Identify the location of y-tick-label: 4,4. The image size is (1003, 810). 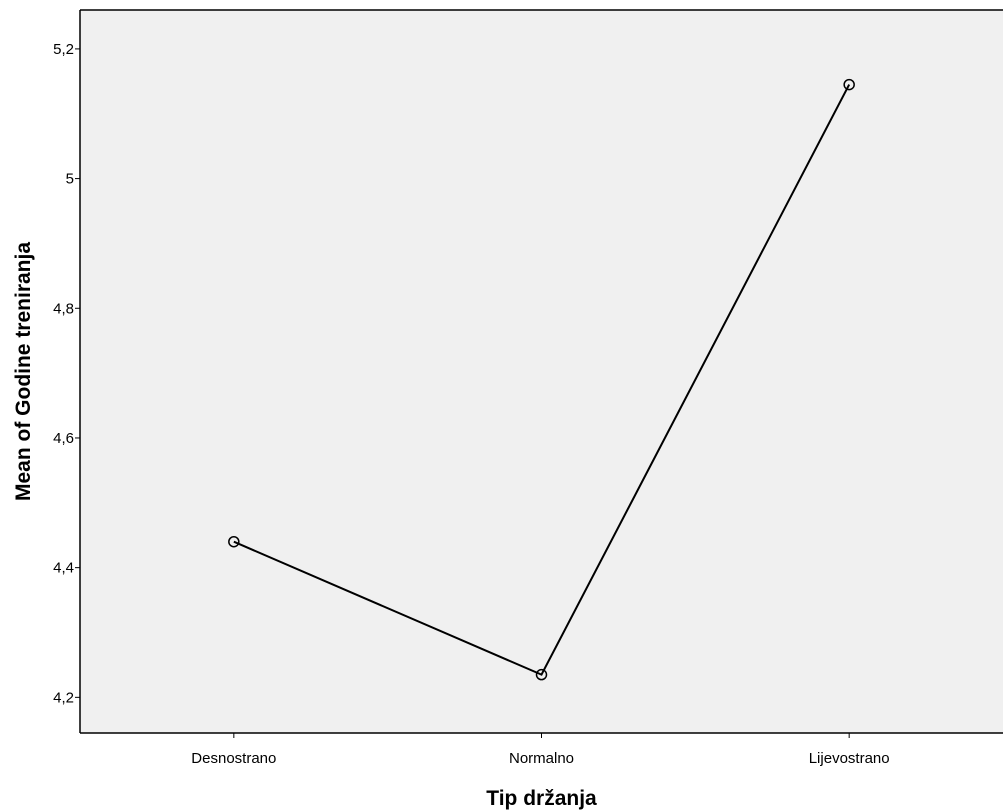
(63, 568).